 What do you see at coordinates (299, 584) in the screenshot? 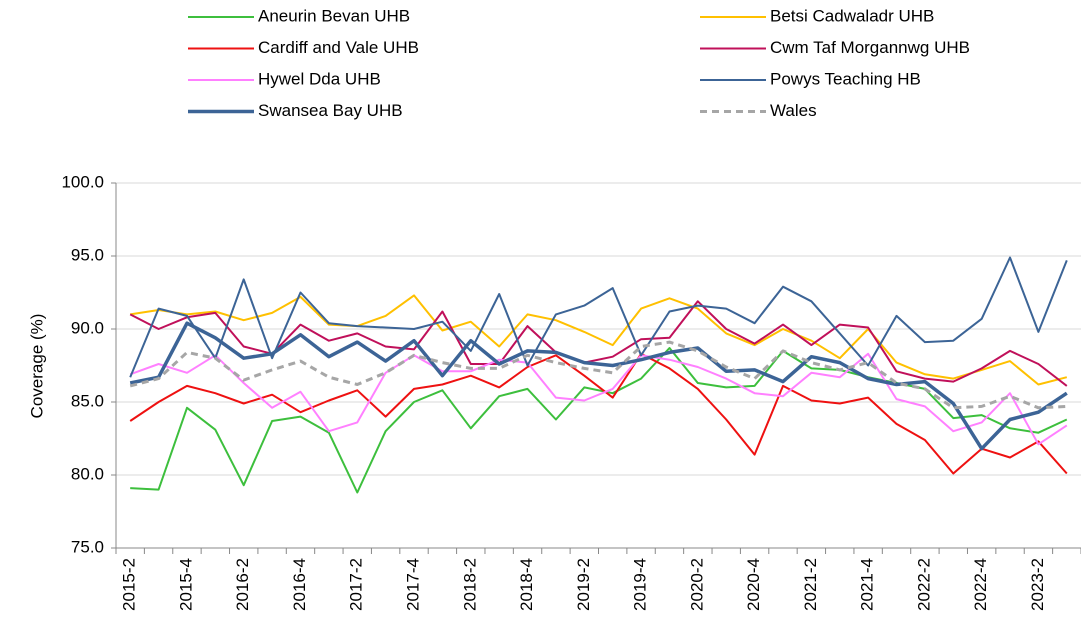
I see `x-tick-label: 2016-4` at bounding box center [299, 584].